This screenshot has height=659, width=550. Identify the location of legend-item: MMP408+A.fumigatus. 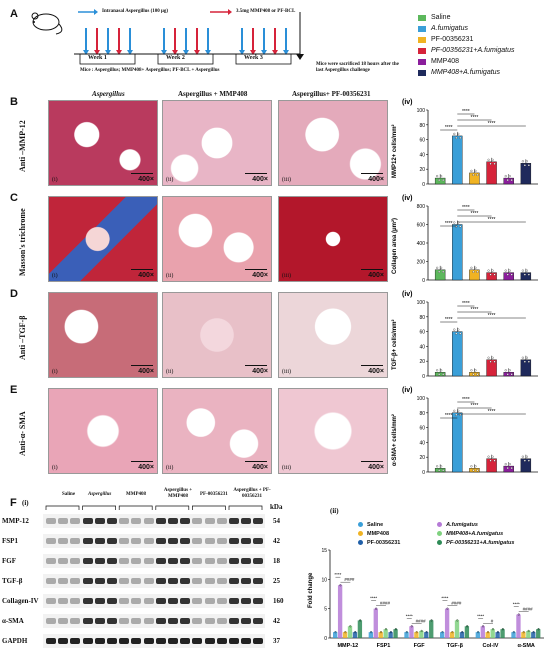
(466, 72).